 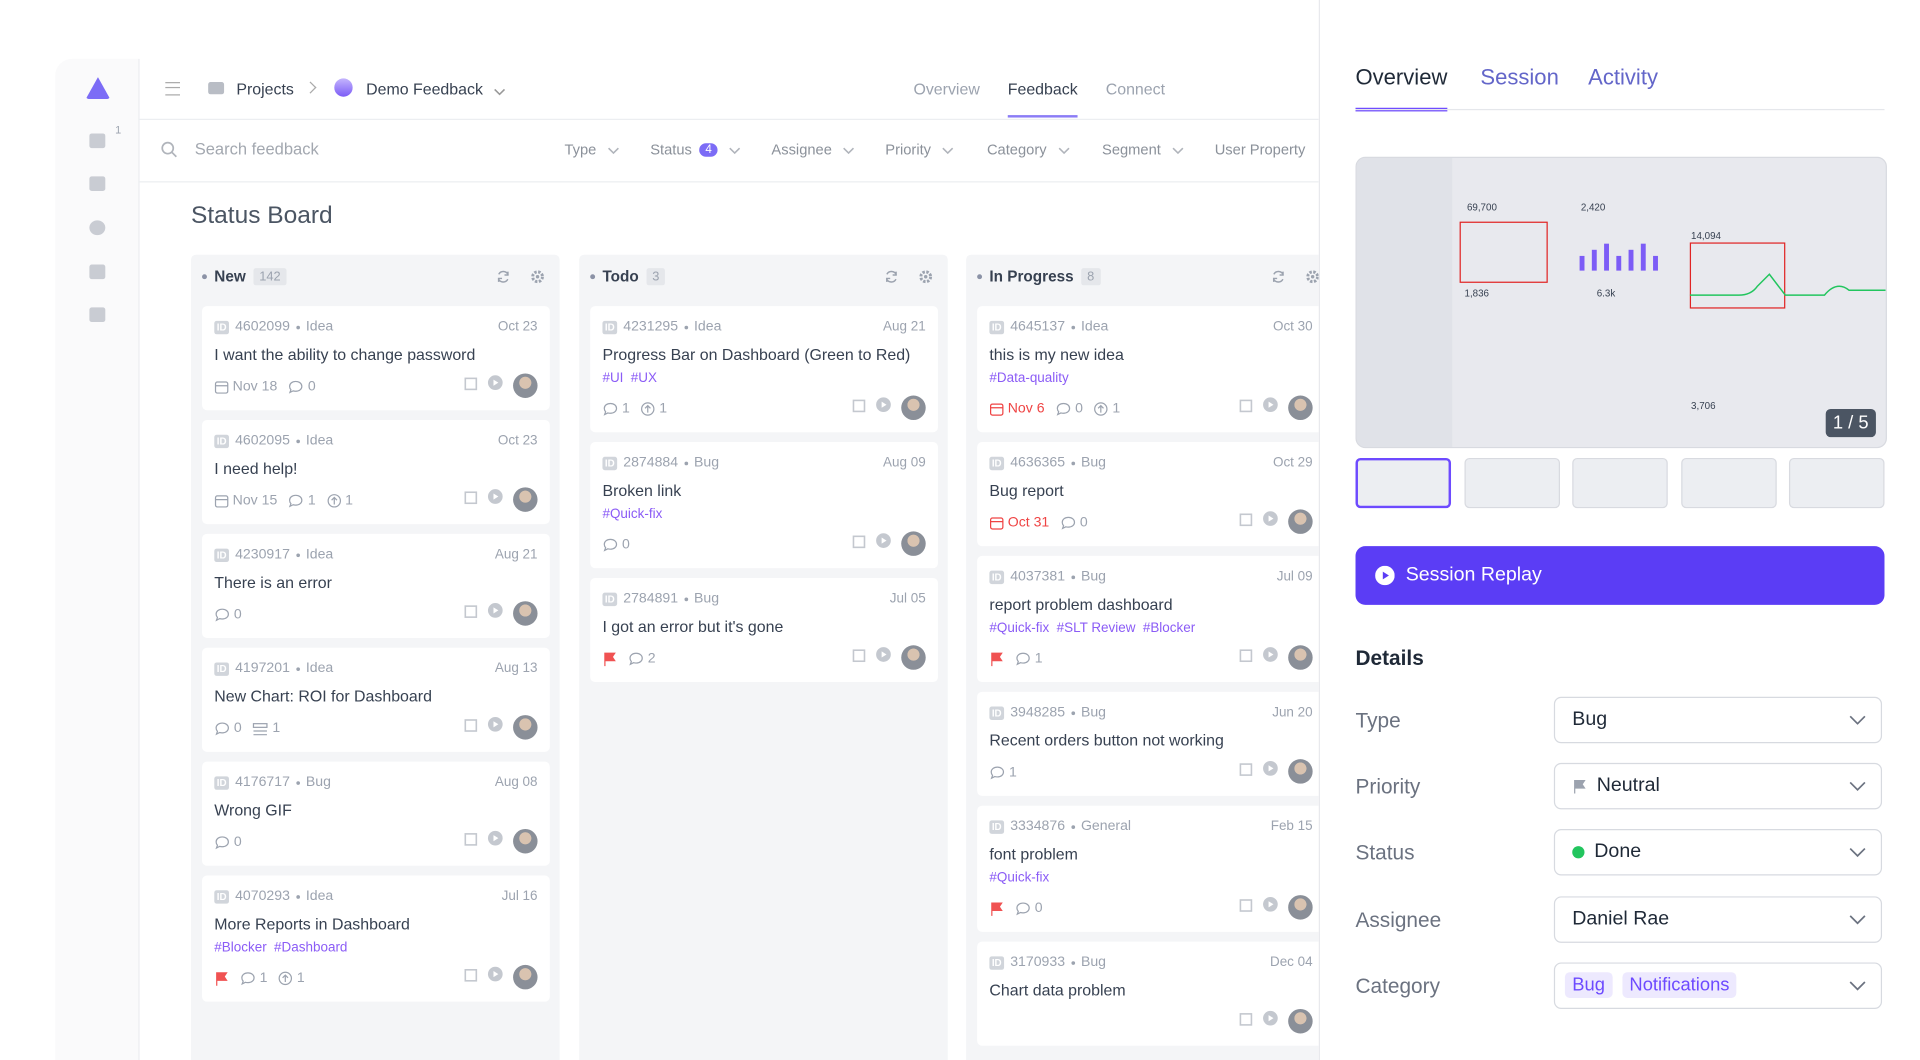 I want to click on filter-dropdown: User Property, so click(x=1260, y=149).